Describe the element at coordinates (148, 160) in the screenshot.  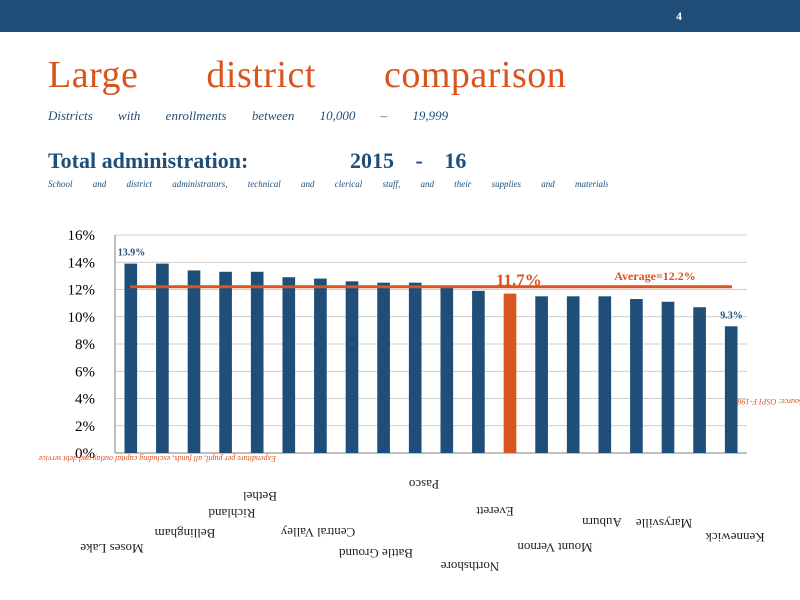
I see `section-title: Total administration:` at that location.